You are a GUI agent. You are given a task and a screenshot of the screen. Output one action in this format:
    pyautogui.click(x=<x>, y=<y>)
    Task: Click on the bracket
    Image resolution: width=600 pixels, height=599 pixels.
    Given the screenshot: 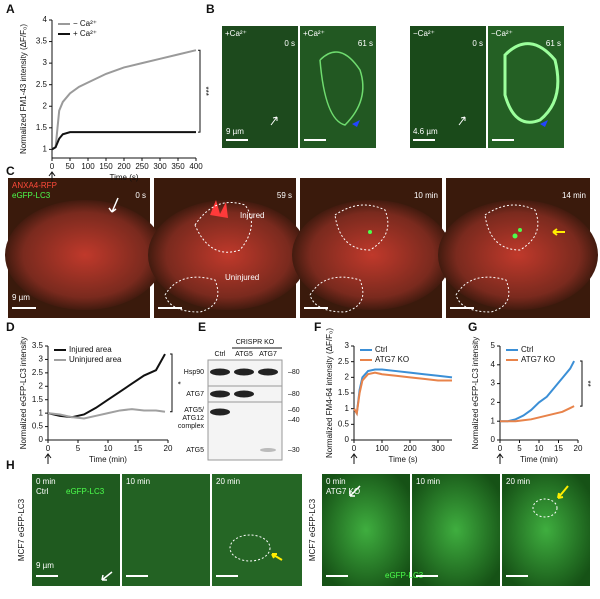 What is the action you would take?
    pyautogui.click(x=199, y=91)
    